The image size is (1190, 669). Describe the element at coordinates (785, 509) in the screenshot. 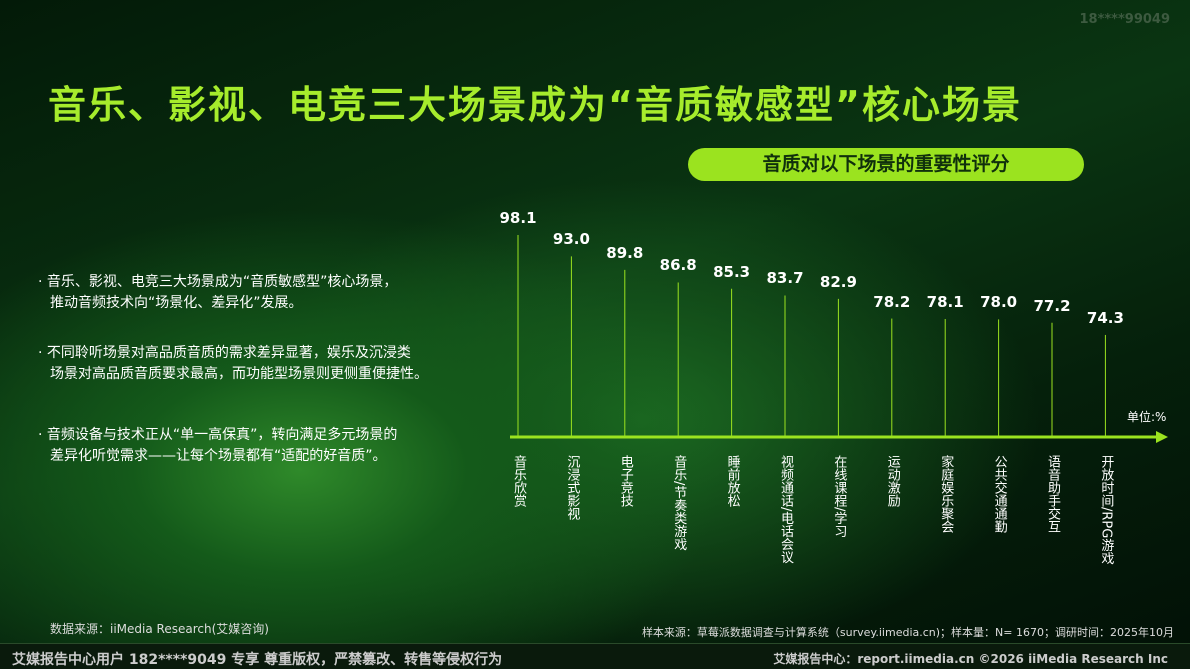

I see `category-label: 视频通话/电话会议` at that location.